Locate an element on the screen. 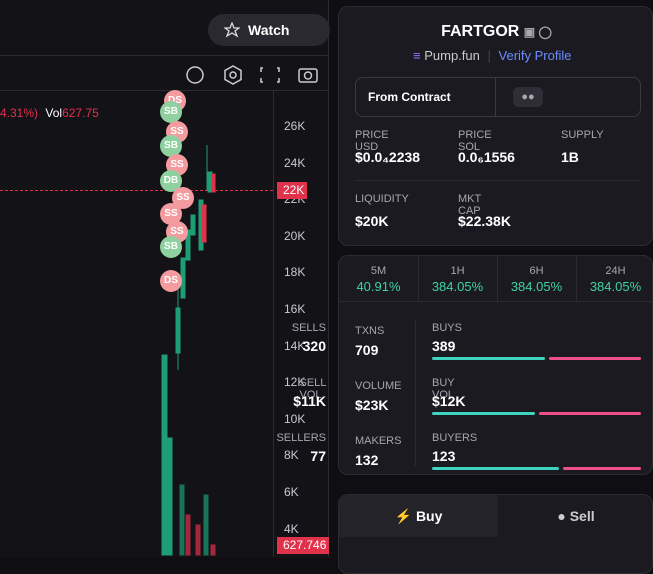 The image size is (653, 574). tf-label: 5M is located at coordinates (378, 271).